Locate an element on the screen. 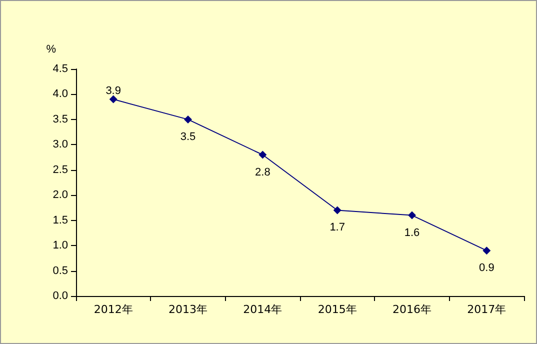 This screenshot has width=537, height=344. data-label: 3.9 is located at coordinates (113, 90).